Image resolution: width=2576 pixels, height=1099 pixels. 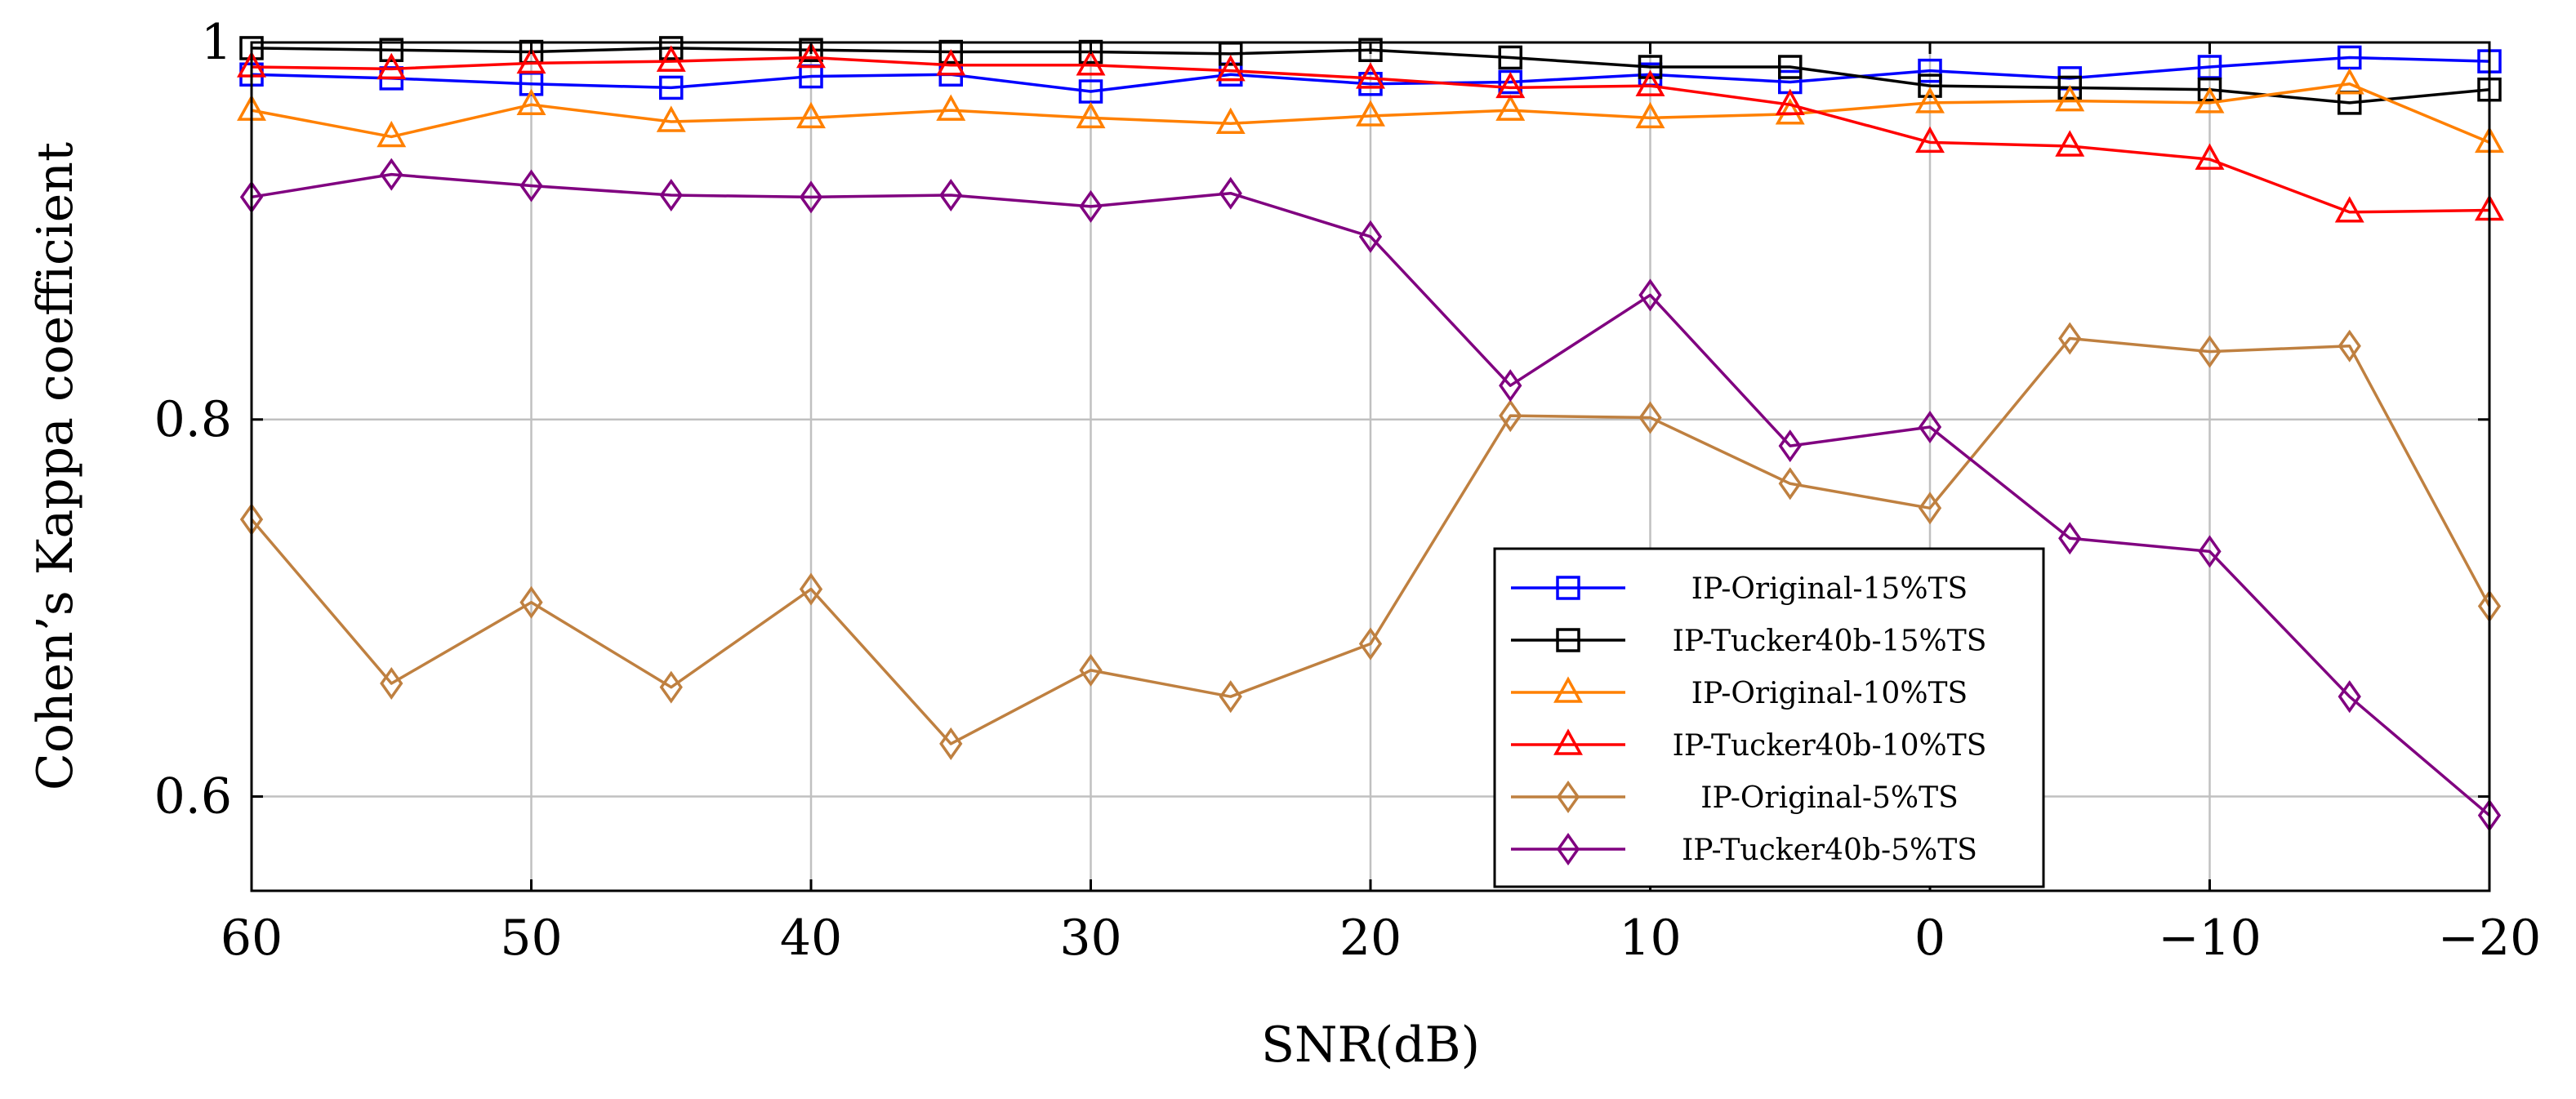 What do you see at coordinates (1830, 746) in the screenshot?
I see `legend-label: IP-Tucker40b-10%TS` at bounding box center [1830, 746].